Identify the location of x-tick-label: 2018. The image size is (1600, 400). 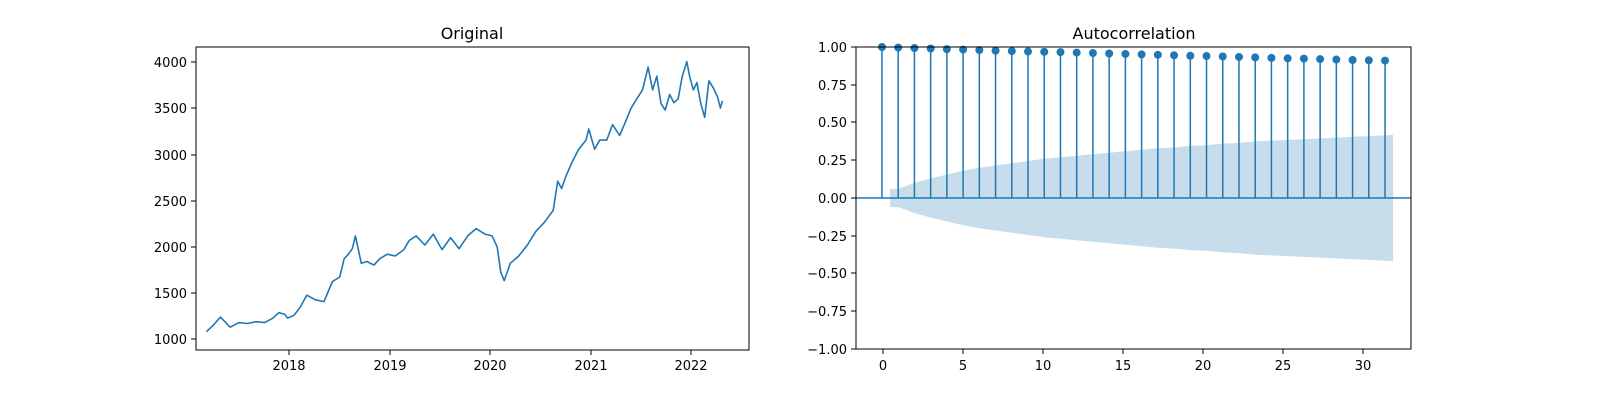
(288, 366).